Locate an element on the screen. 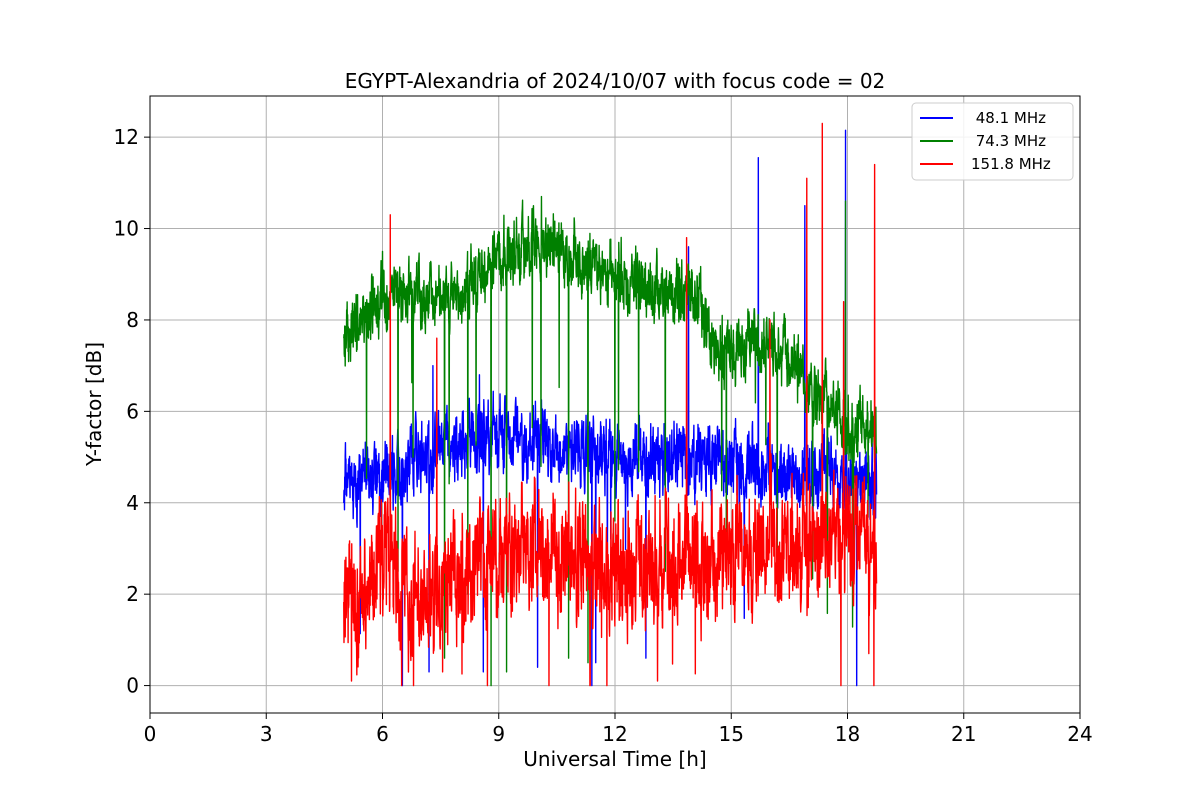 This screenshot has width=1200, height=800. x-tick-label: 21 is located at coordinates (963, 734).